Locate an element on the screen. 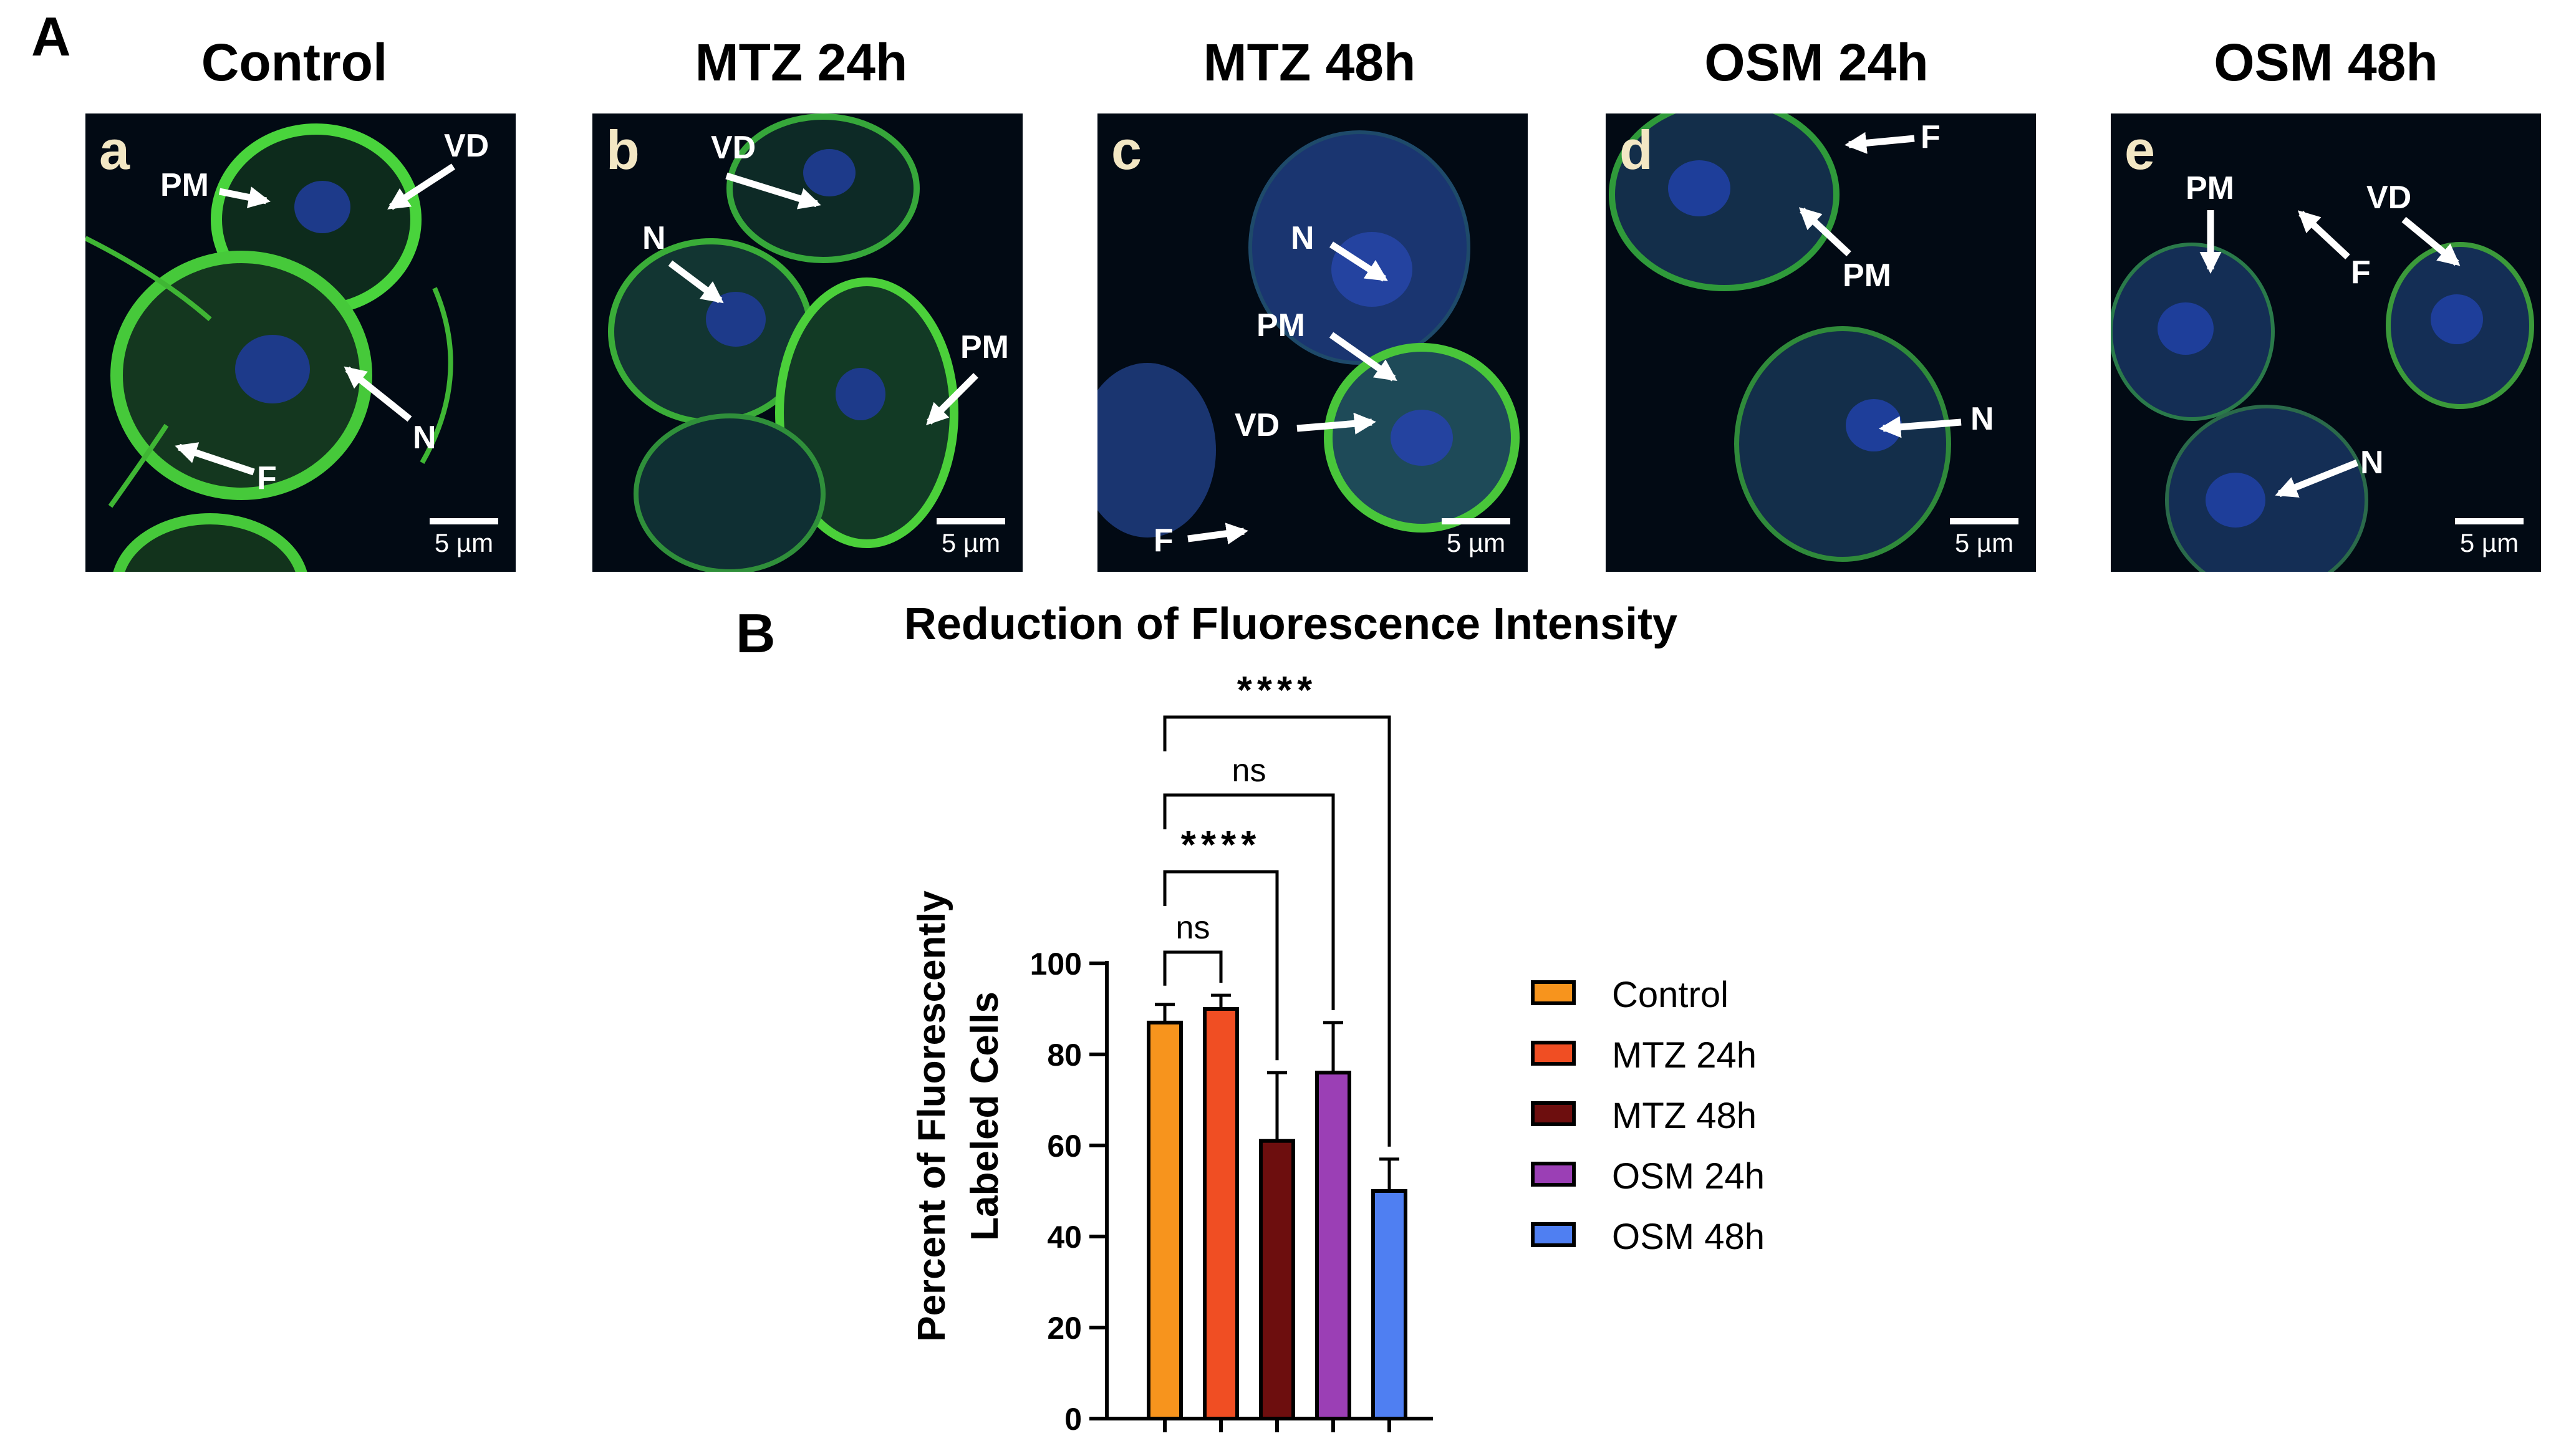 This screenshot has width=2551, height=1456. title-control: Control is located at coordinates (294, 63).